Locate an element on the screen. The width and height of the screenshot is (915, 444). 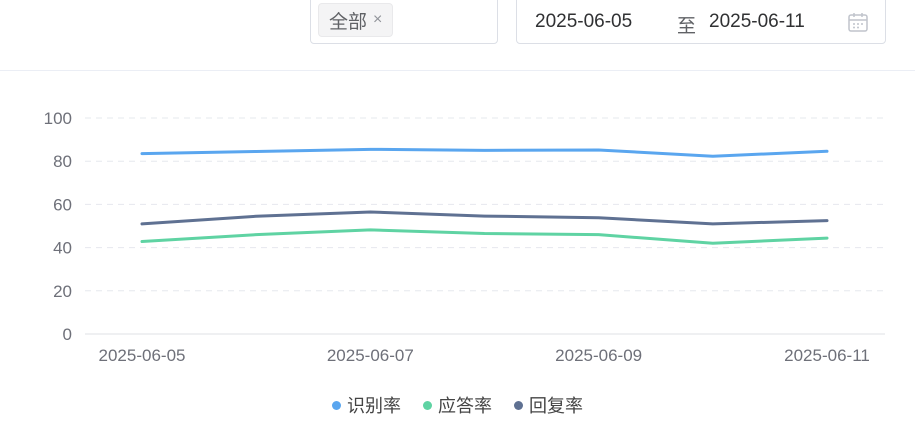
date-start-input: 2025-06-05 is located at coordinates (584, 21).